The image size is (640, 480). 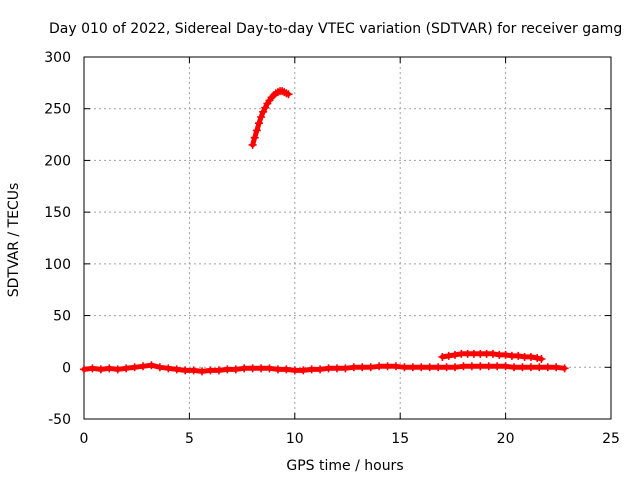 I want to click on x-tick-label: 15, so click(x=400, y=439).